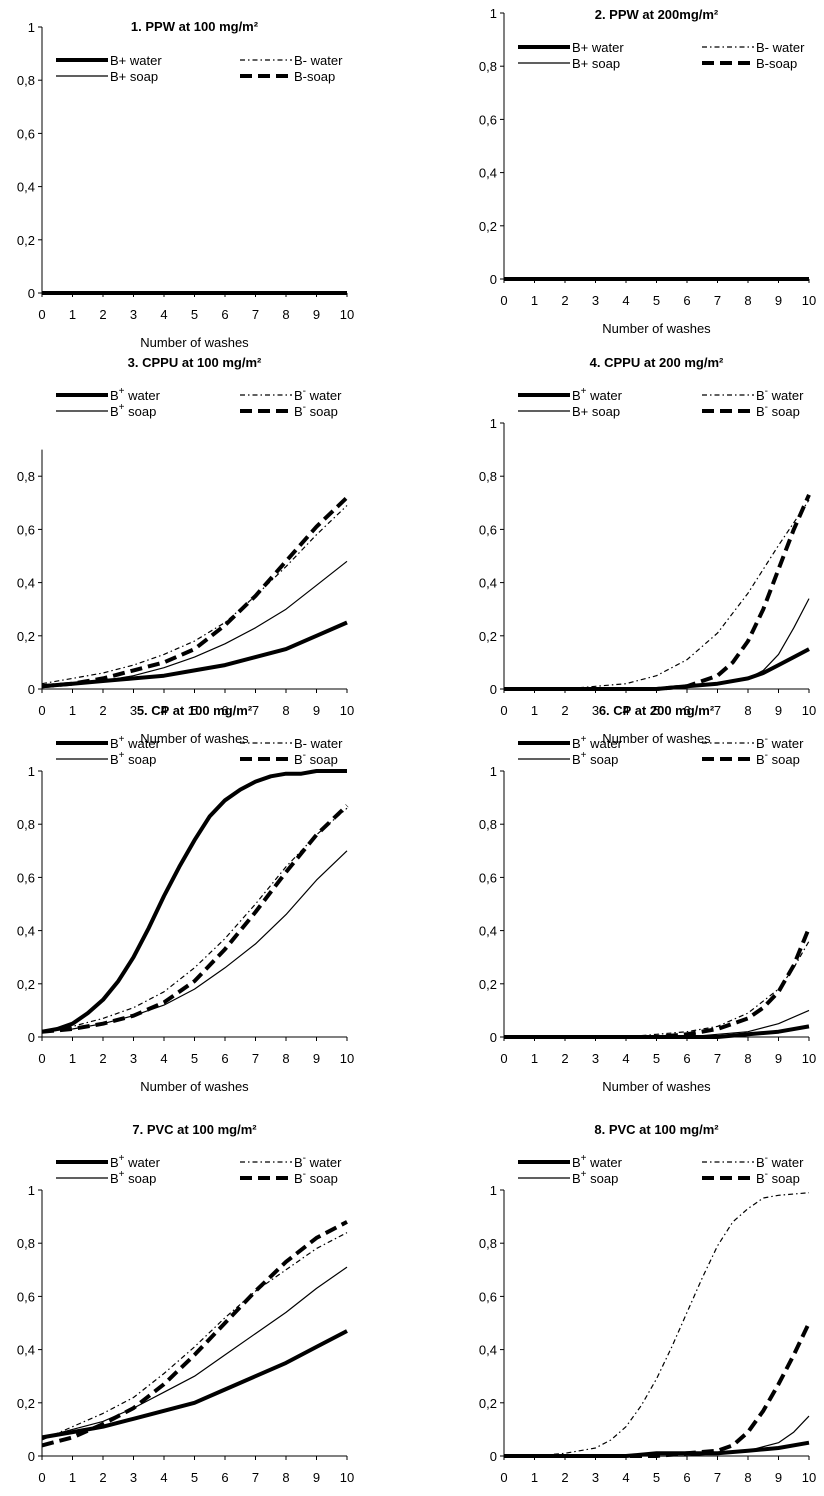  I want to click on chart-title: 1. PPW at 100 mg/m², so click(195, 26).